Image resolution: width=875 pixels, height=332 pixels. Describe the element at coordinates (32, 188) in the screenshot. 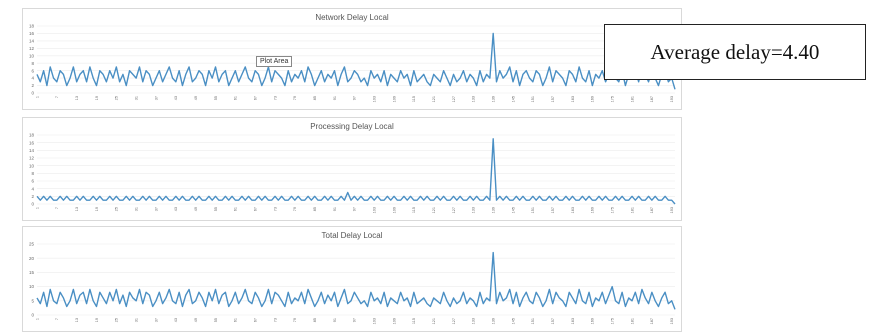

I see `y-tick-label: 4` at that location.